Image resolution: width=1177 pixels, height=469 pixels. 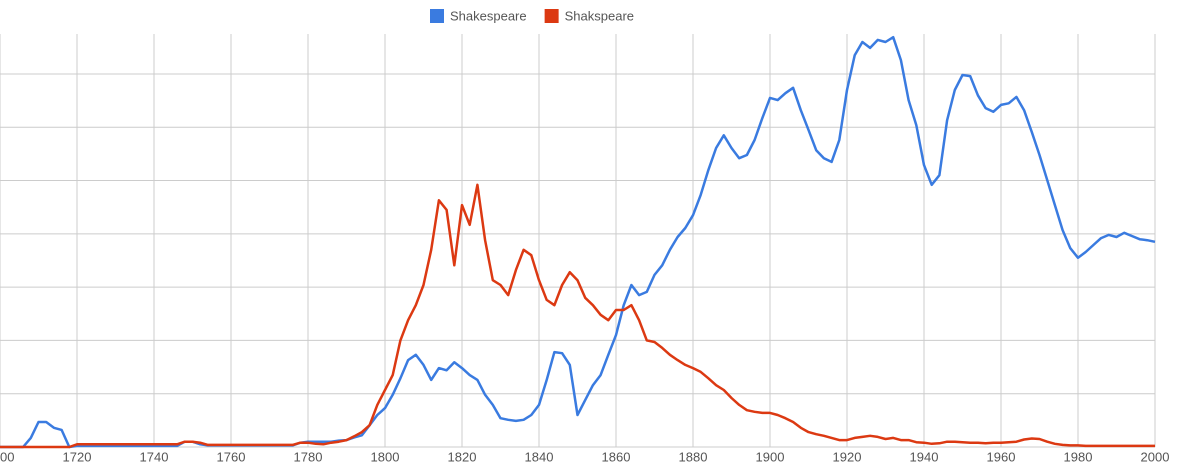 What do you see at coordinates (847, 456) in the screenshot?
I see `x-tick-label: 1920` at bounding box center [847, 456].